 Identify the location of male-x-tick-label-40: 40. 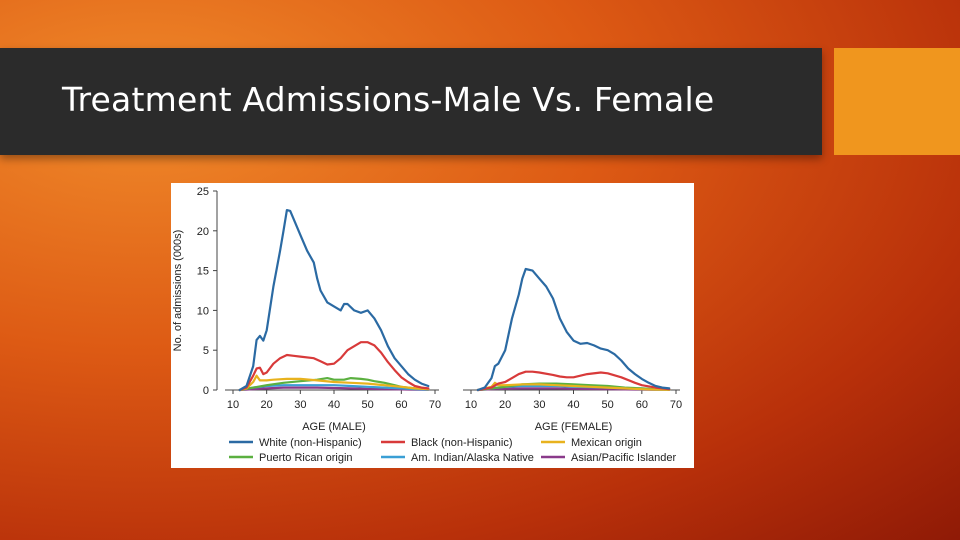
(334, 405).